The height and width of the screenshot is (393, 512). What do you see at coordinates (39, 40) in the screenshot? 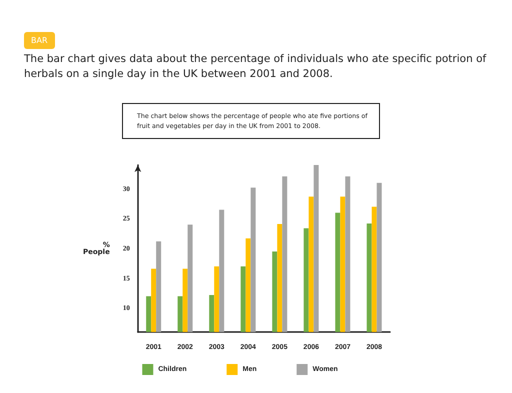
I see `text: BAR` at bounding box center [39, 40].